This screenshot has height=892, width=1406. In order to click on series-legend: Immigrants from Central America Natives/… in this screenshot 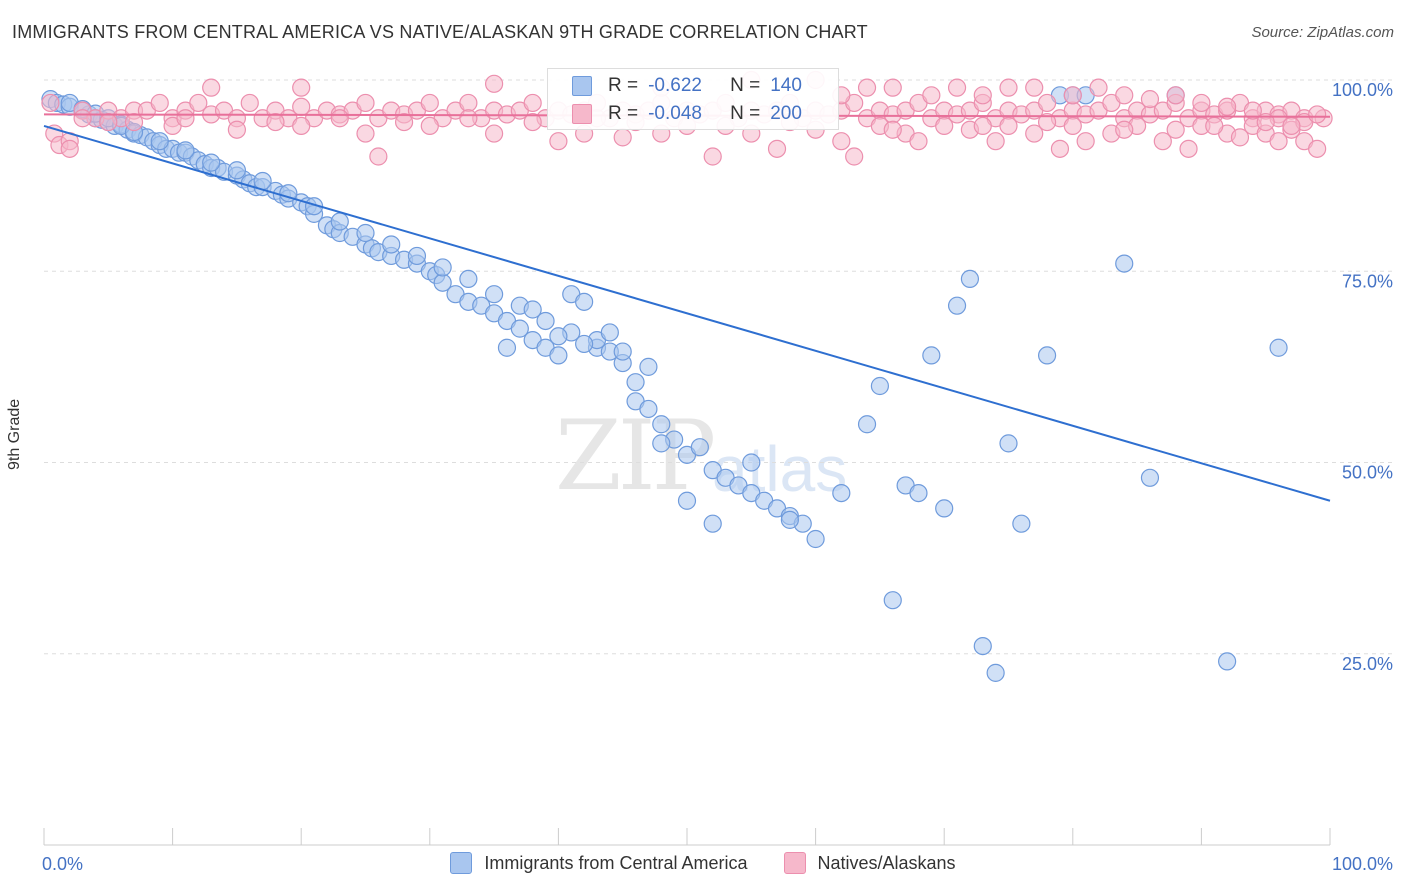, I will do `click(703, 863)`.